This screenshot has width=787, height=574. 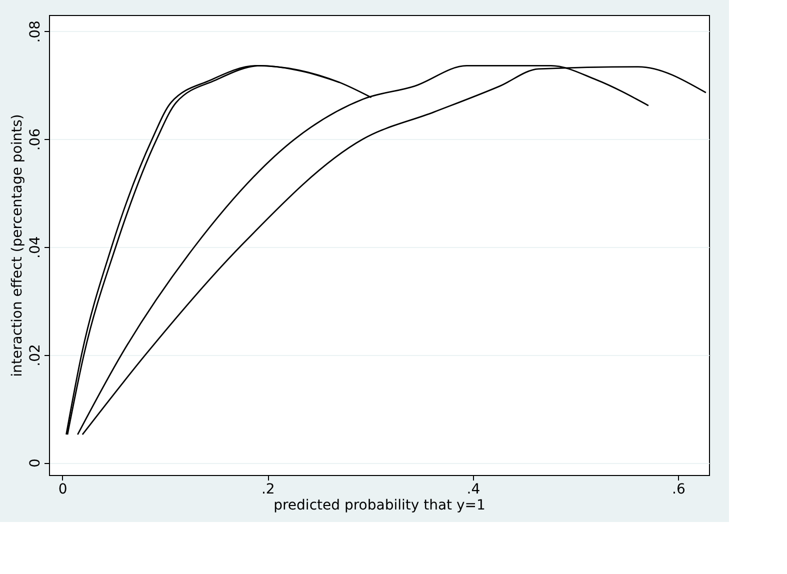 I want to click on y-axis-title: interaction effect (percentage points), so click(x=18, y=245).